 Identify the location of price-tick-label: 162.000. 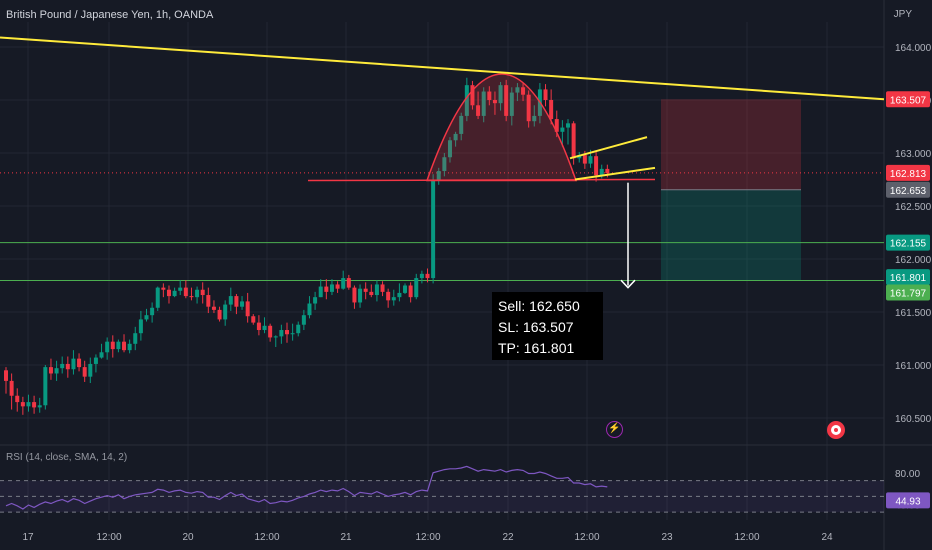
(913, 260).